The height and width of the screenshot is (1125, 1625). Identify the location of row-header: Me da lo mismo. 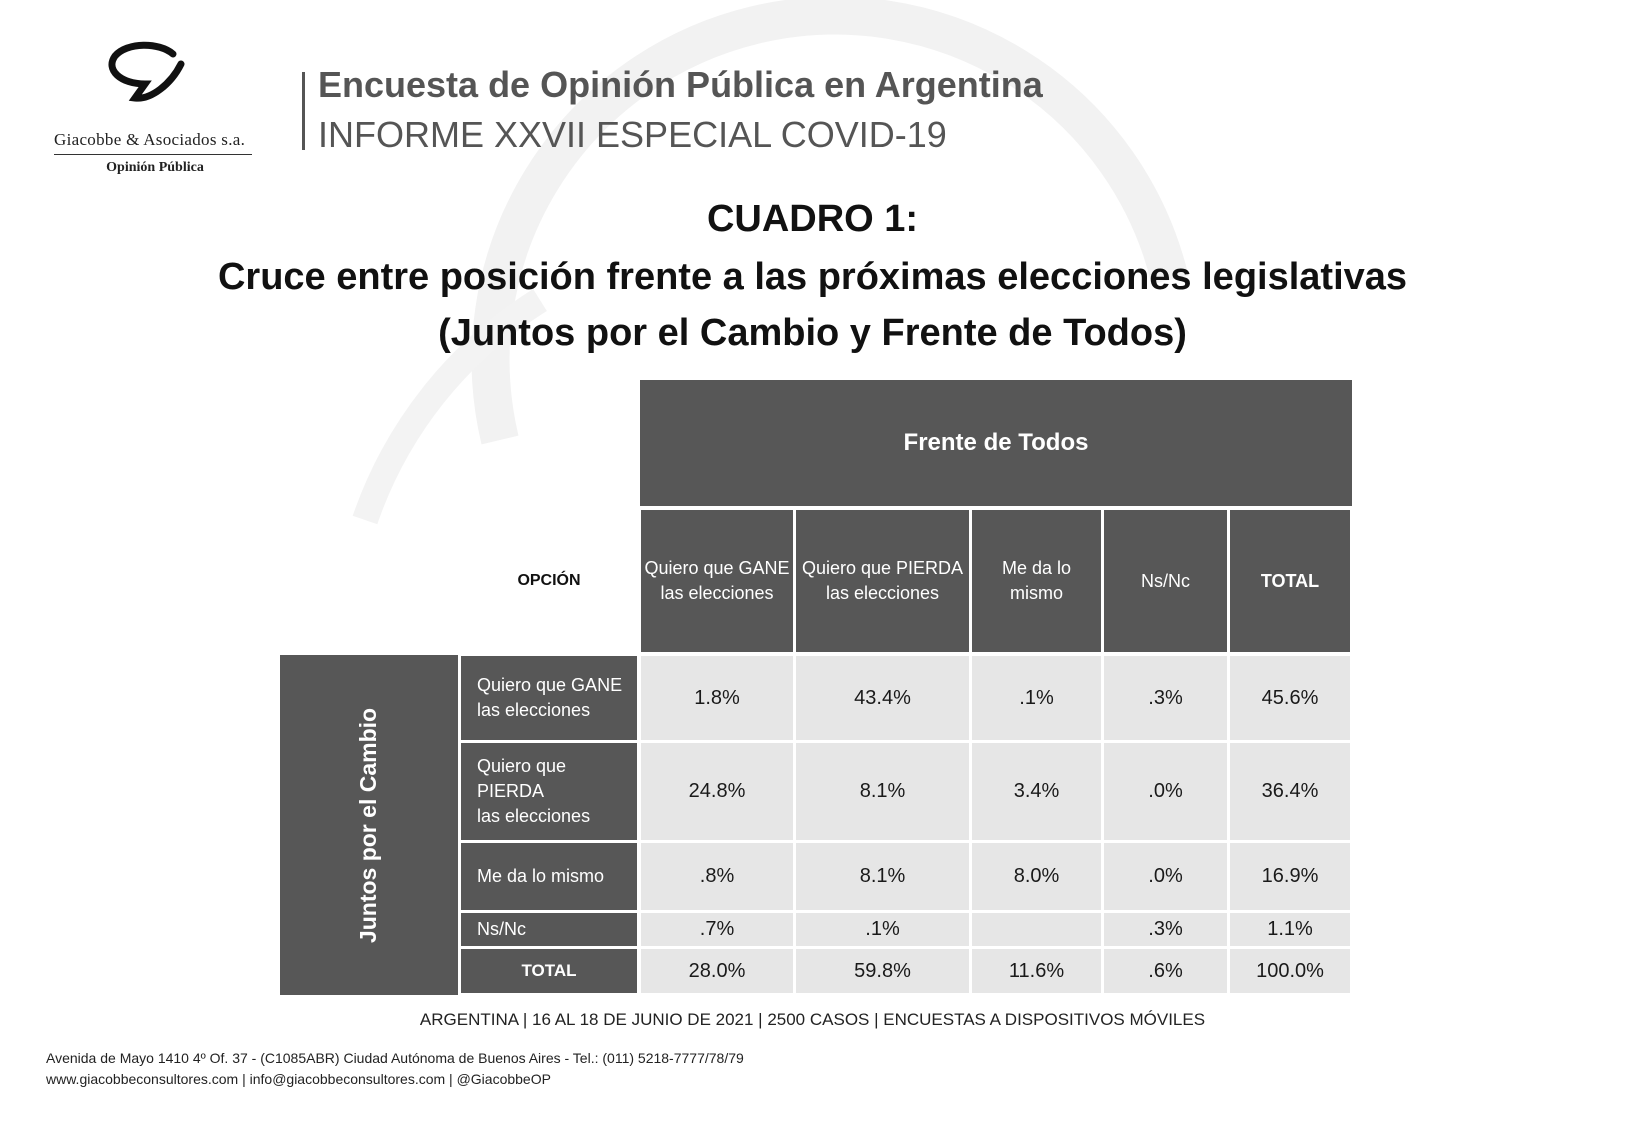
(549, 876).